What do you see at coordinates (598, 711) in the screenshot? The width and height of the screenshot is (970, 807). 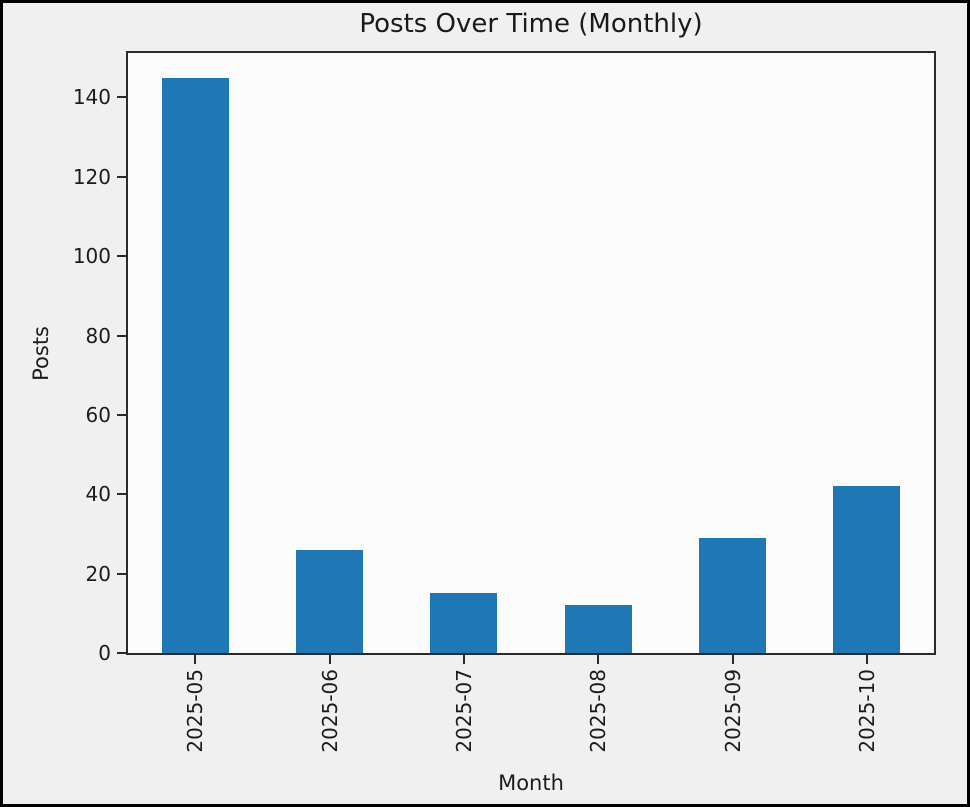 I see `x-tick-label-2025-08: 2025-08` at bounding box center [598, 711].